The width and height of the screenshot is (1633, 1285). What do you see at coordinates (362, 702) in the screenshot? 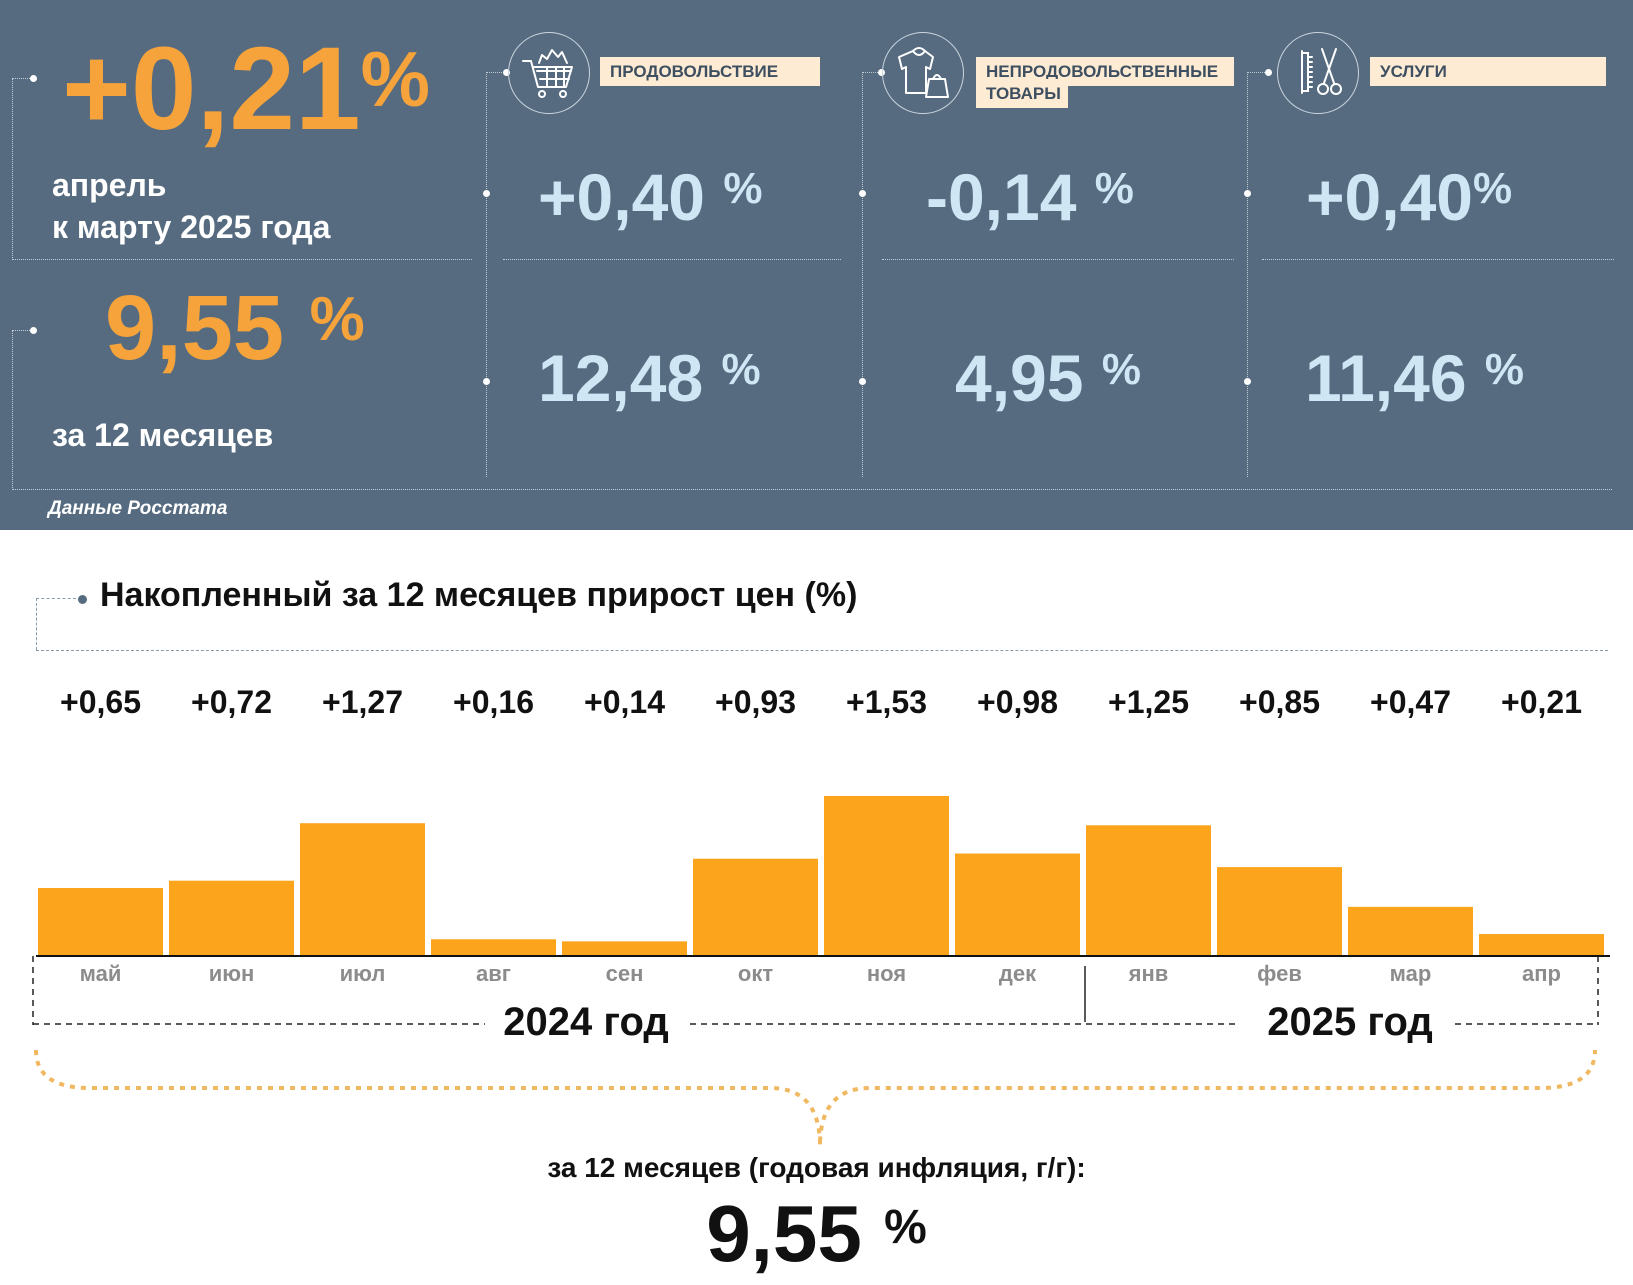
I see `value-label: +1,27` at bounding box center [362, 702].